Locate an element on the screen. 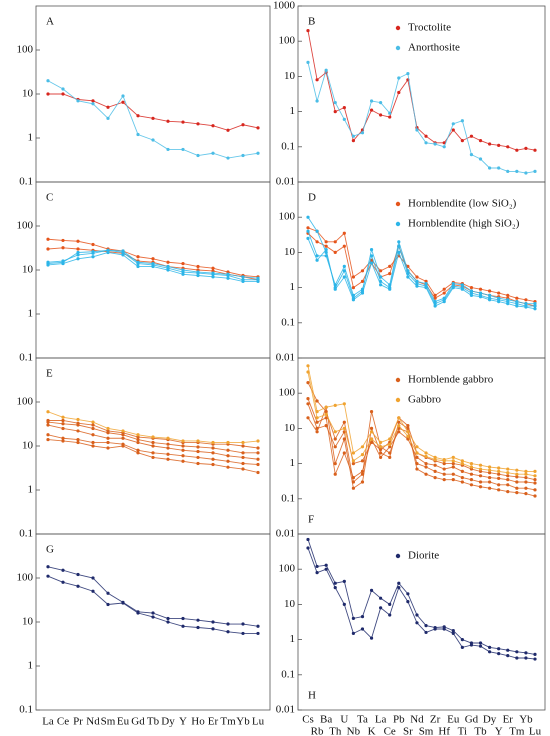 This screenshot has width=550, height=736. y-tick-label: 1000 is located at coordinates (284, 6).